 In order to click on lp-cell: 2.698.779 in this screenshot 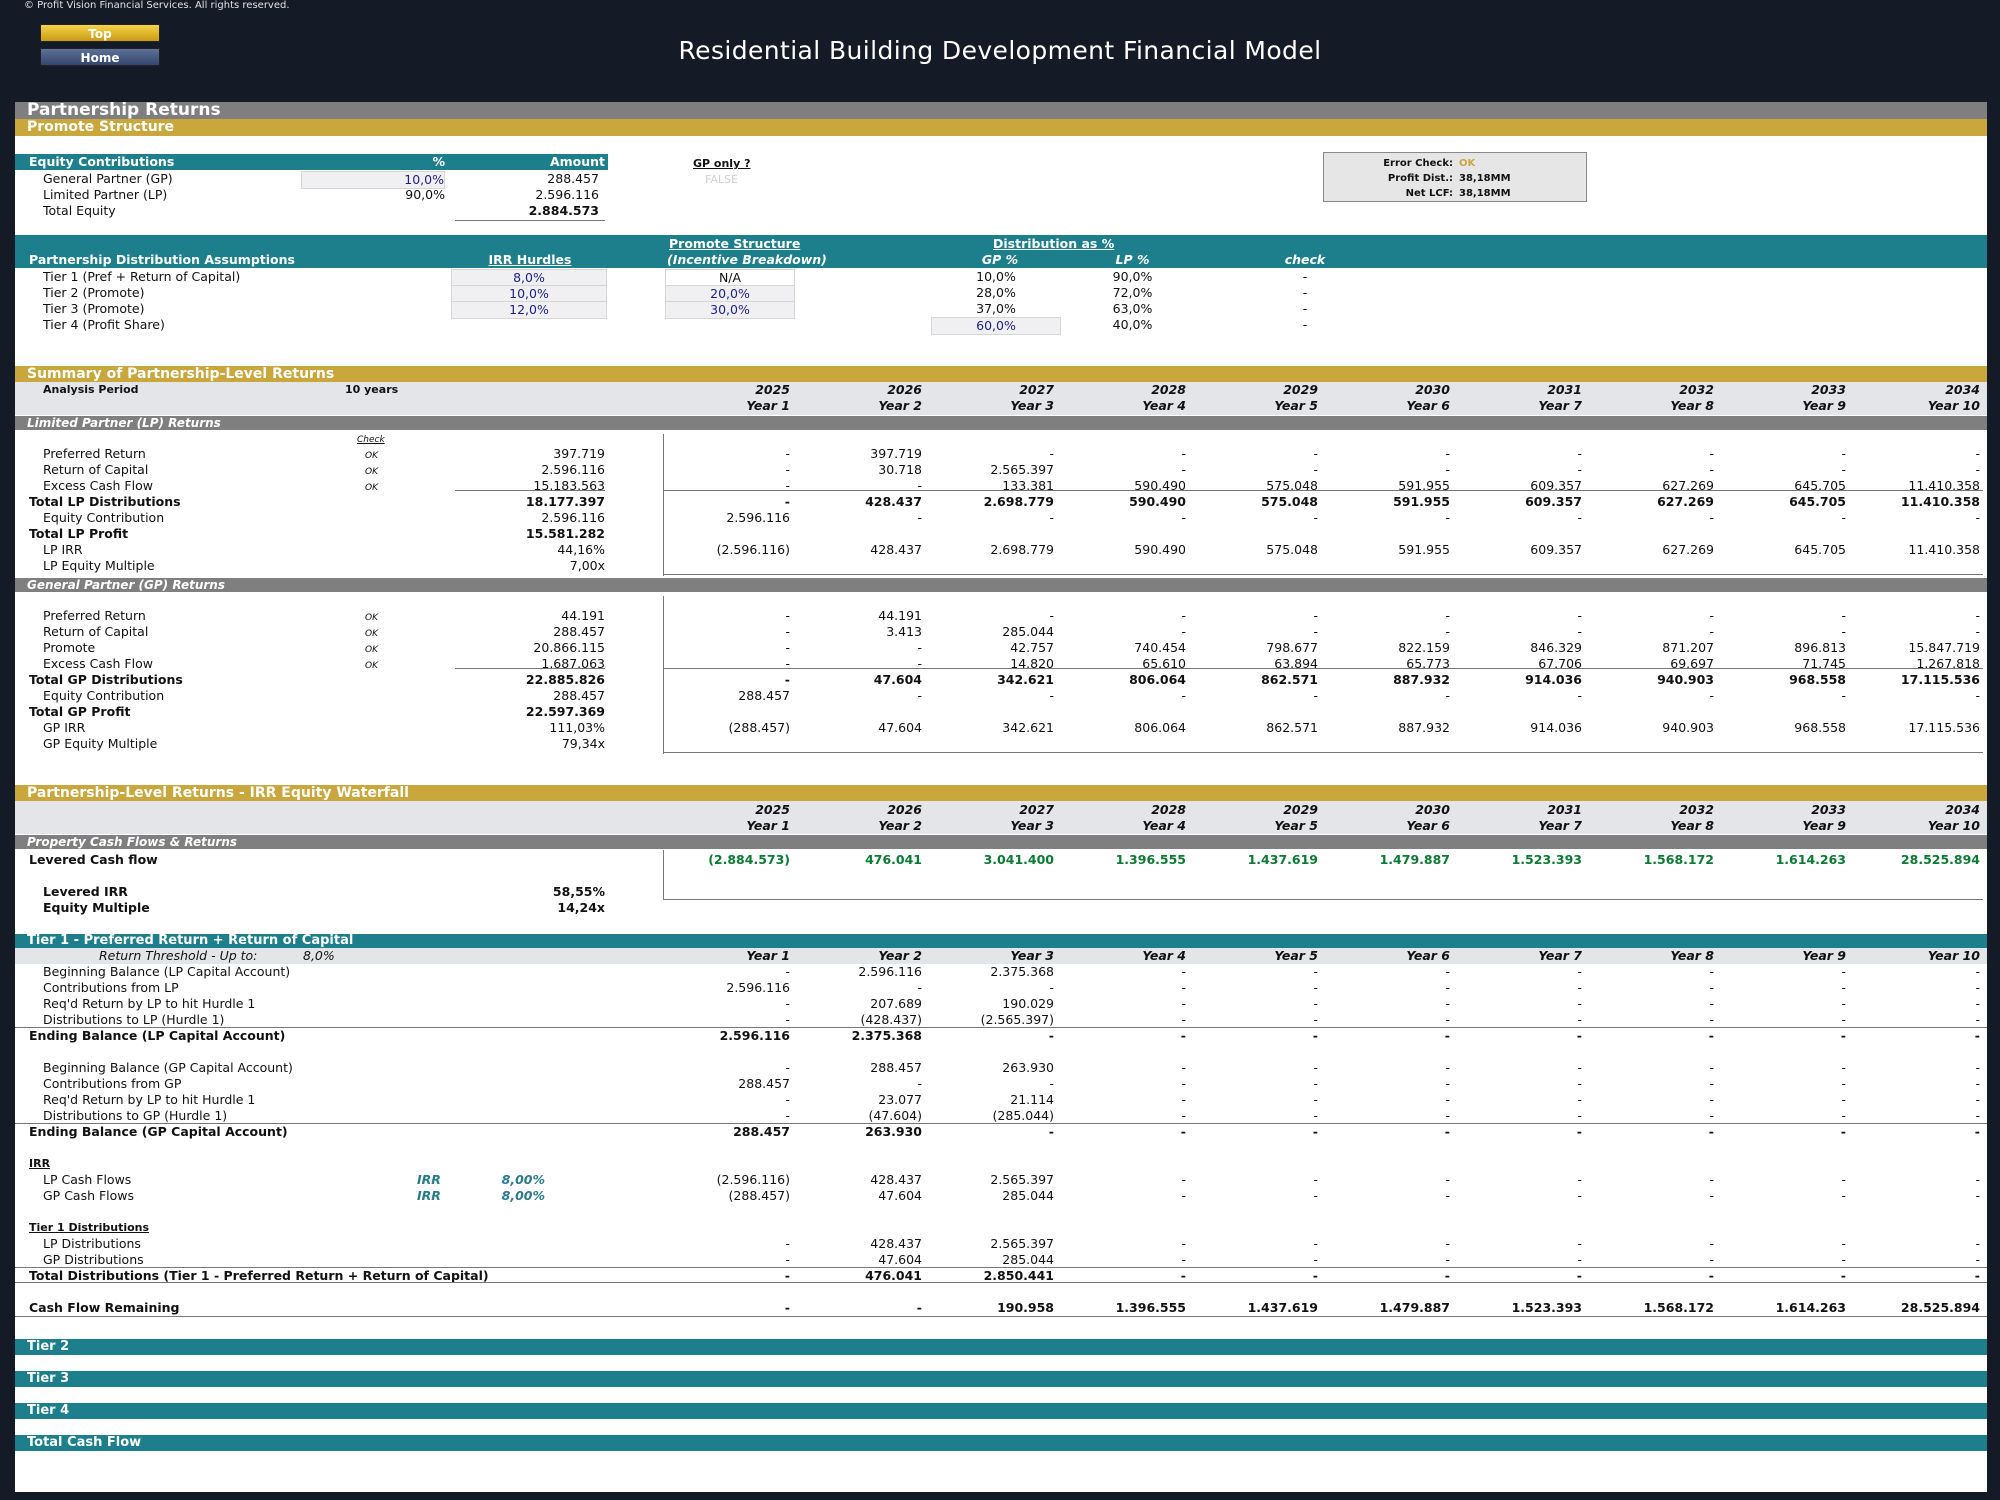, I will do `click(1018, 501)`.